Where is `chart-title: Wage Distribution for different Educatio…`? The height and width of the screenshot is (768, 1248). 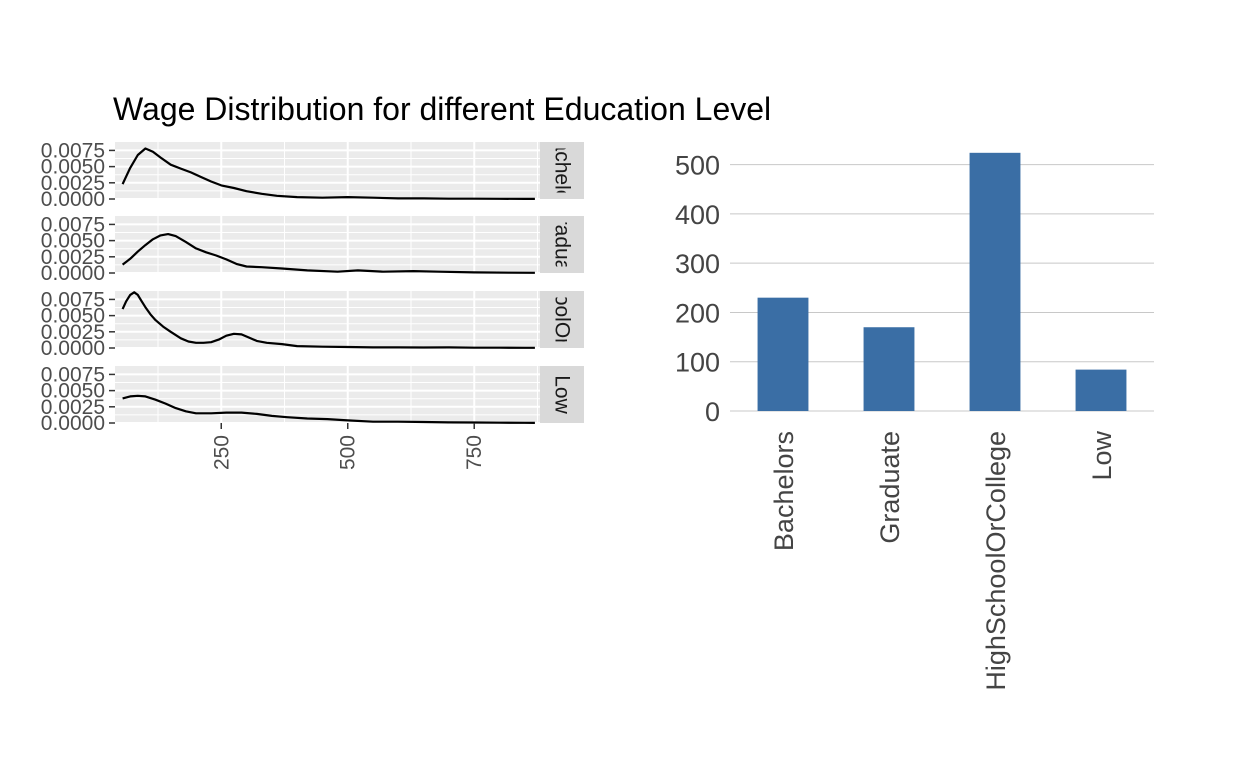 chart-title: Wage Distribution for different Educatio… is located at coordinates (442, 109).